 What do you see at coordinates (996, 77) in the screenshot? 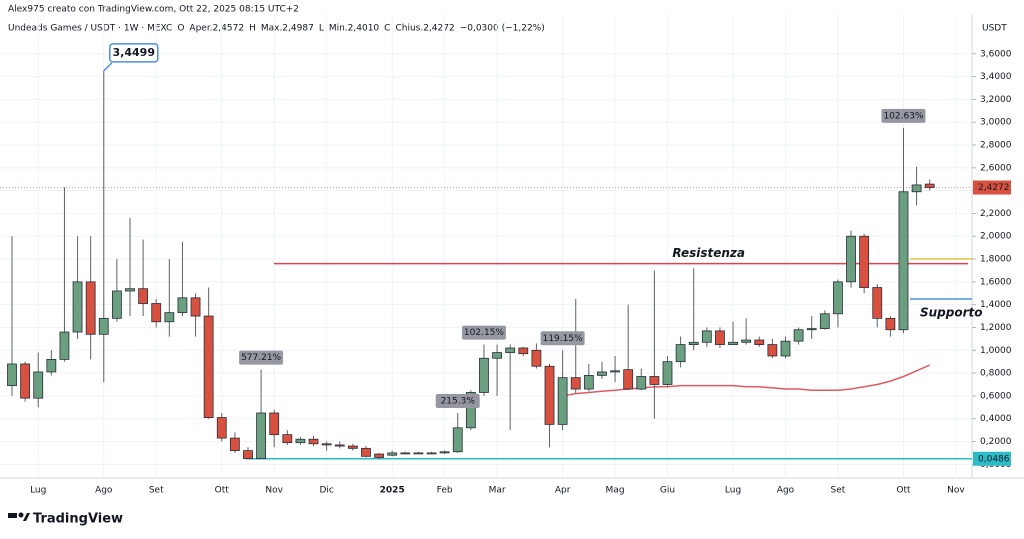
I see `y-tick-label: 3,4000` at bounding box center [996, 77].